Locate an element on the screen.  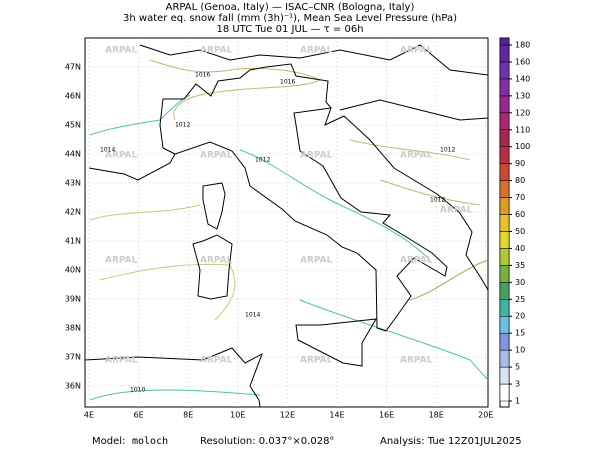
lon-label: 4E is located at coordinates (89, 415).